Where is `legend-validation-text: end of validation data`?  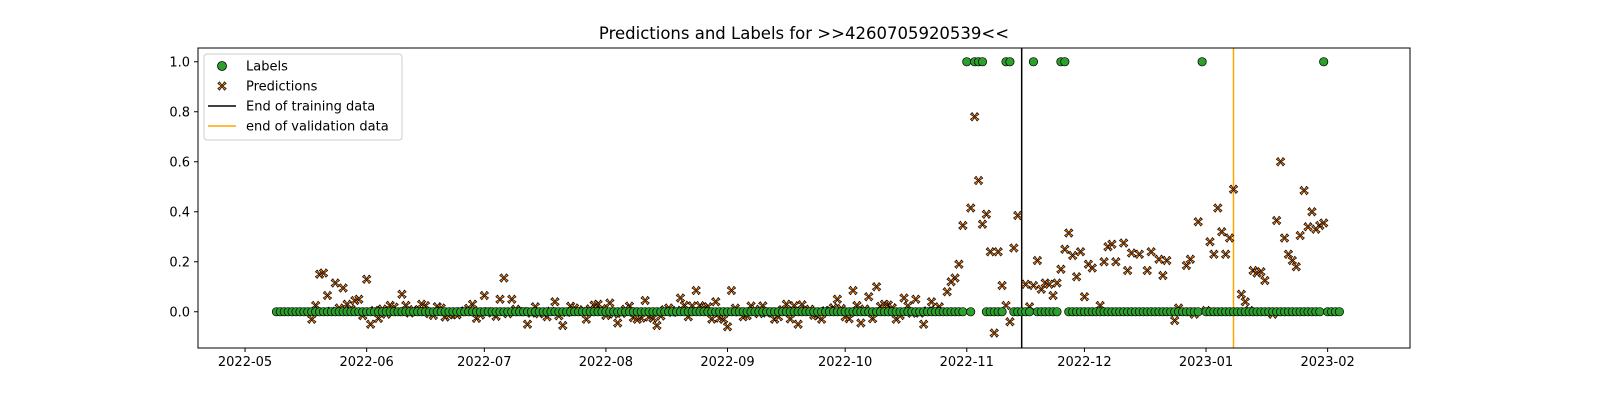
legend-validation-text: end of validation data is located at coordinates (317, 127).